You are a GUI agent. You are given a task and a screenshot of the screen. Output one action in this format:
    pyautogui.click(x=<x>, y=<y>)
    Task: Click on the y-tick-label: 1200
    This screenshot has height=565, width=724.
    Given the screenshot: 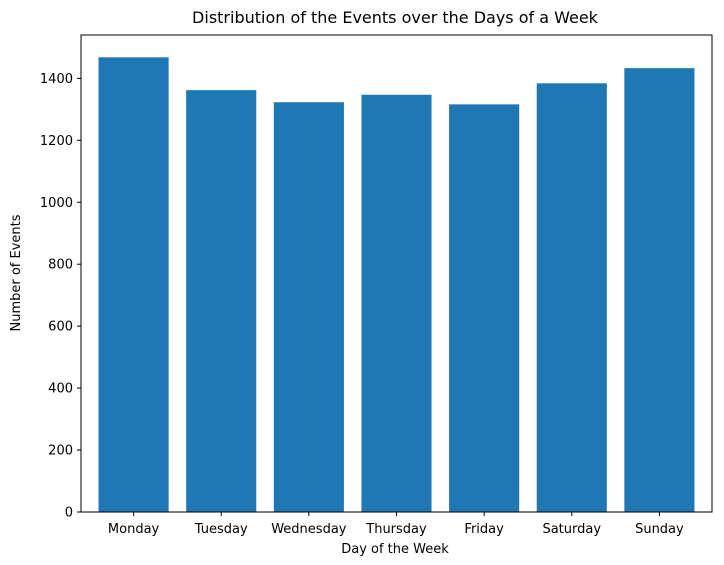 What is the action you would take?
    pyautogui.click(x=56, y=141)
    